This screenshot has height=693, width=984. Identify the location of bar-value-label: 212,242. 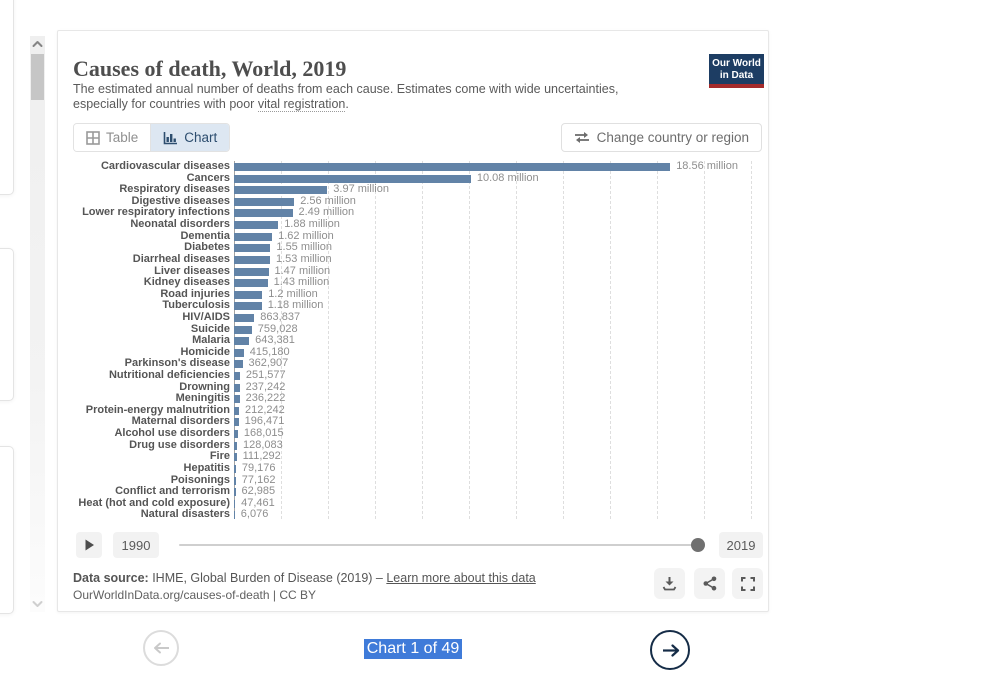
(265, 409).